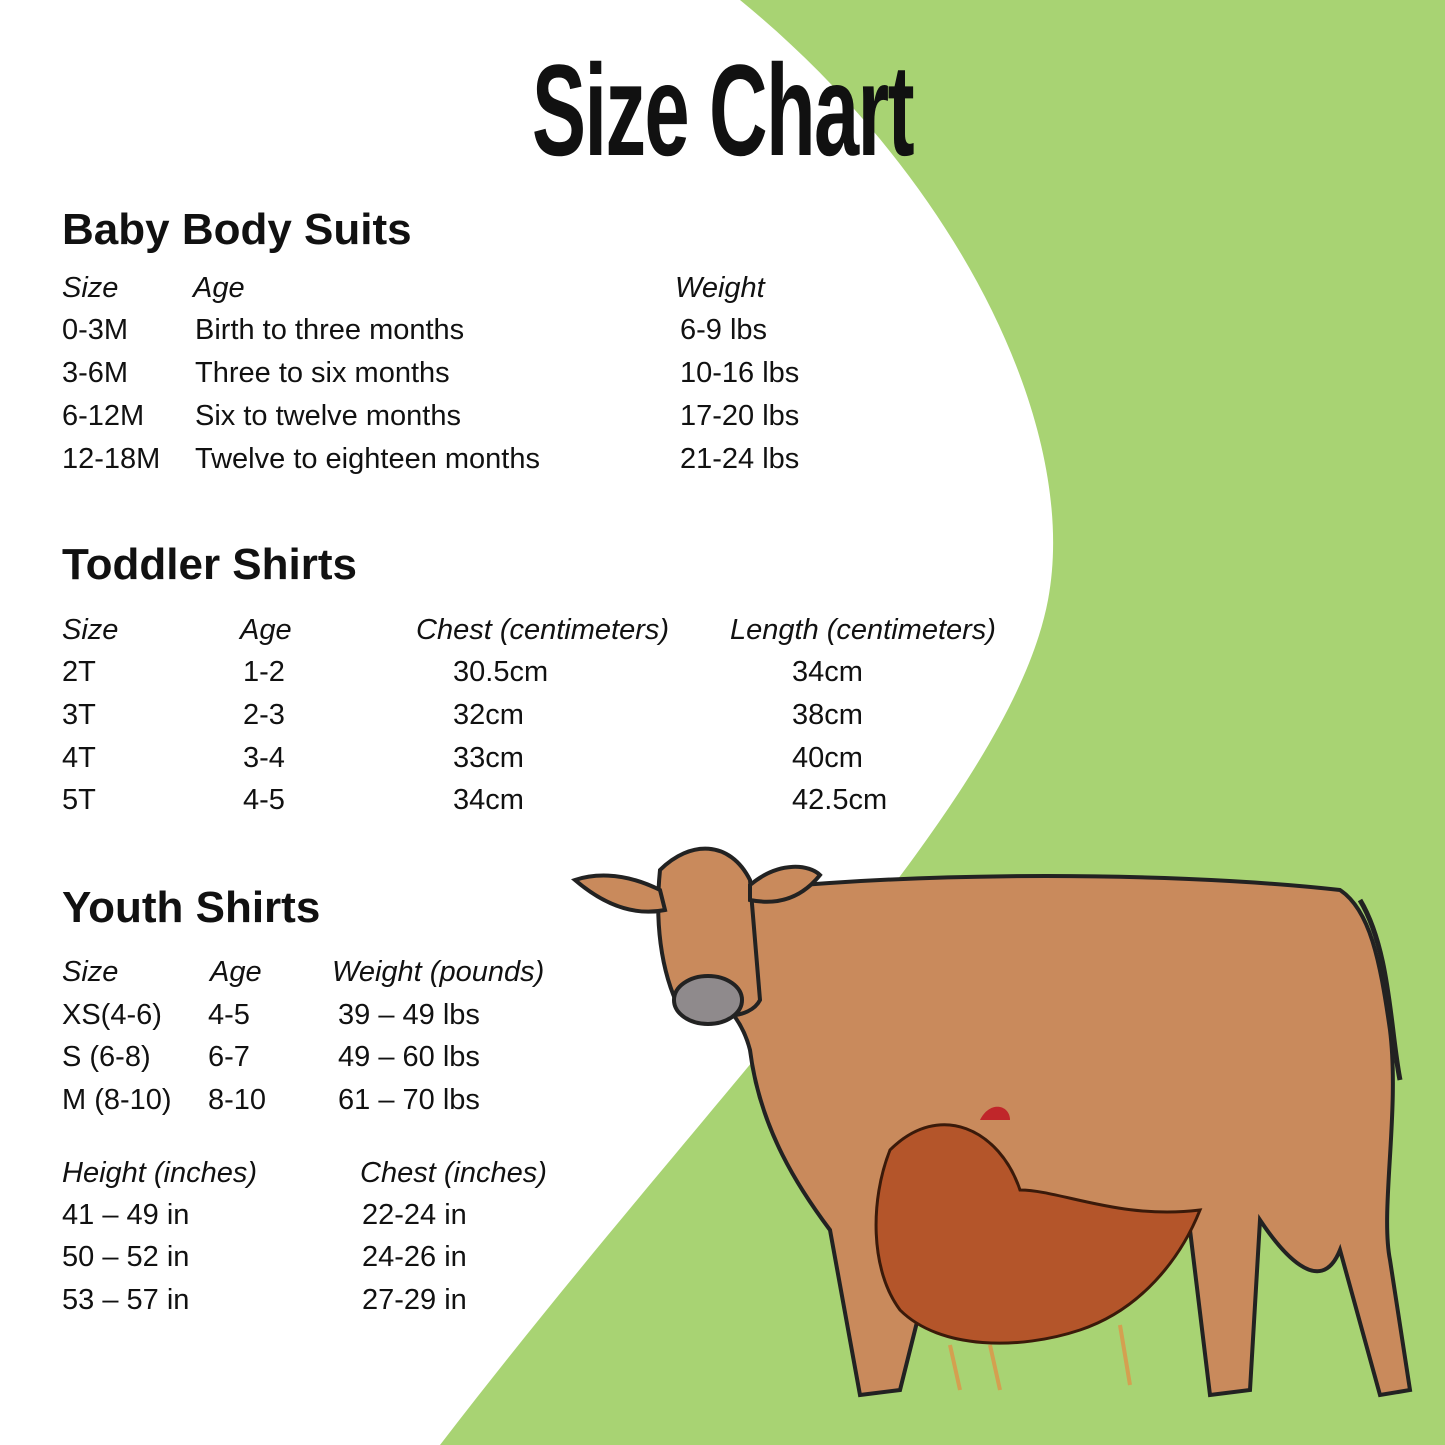 Image resolution: width=1445 pixels, height=1445 pixels. I want to click on baby-cell: 10-16 lbs, so click(740, 373).